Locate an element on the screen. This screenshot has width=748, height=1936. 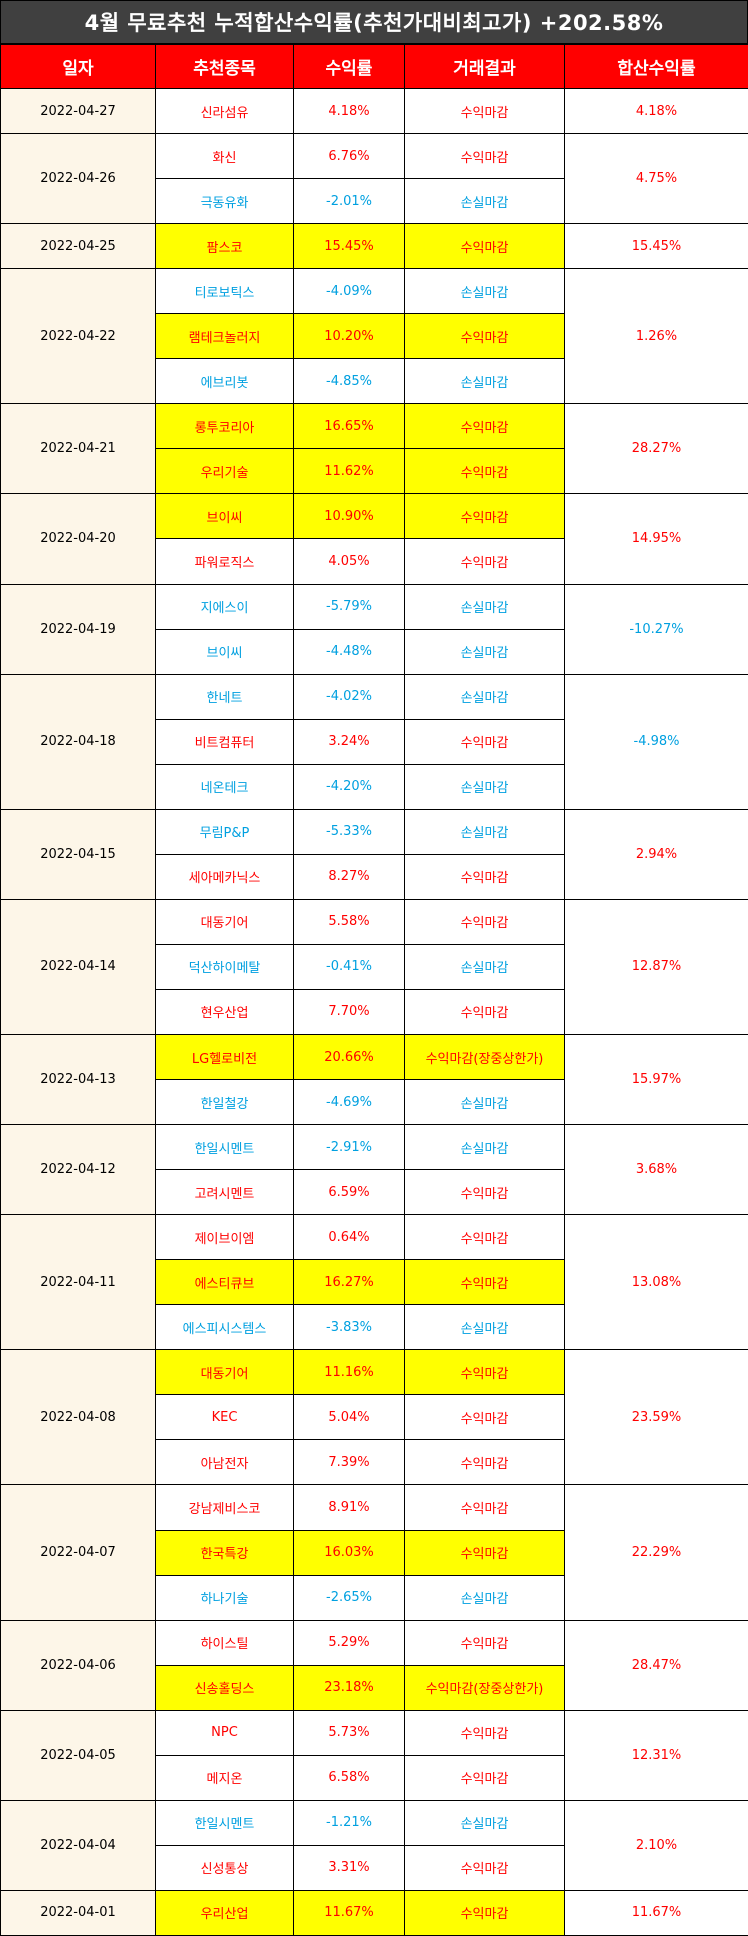
date-cell: 2022-04-20 is located at coordinates (78, 539).